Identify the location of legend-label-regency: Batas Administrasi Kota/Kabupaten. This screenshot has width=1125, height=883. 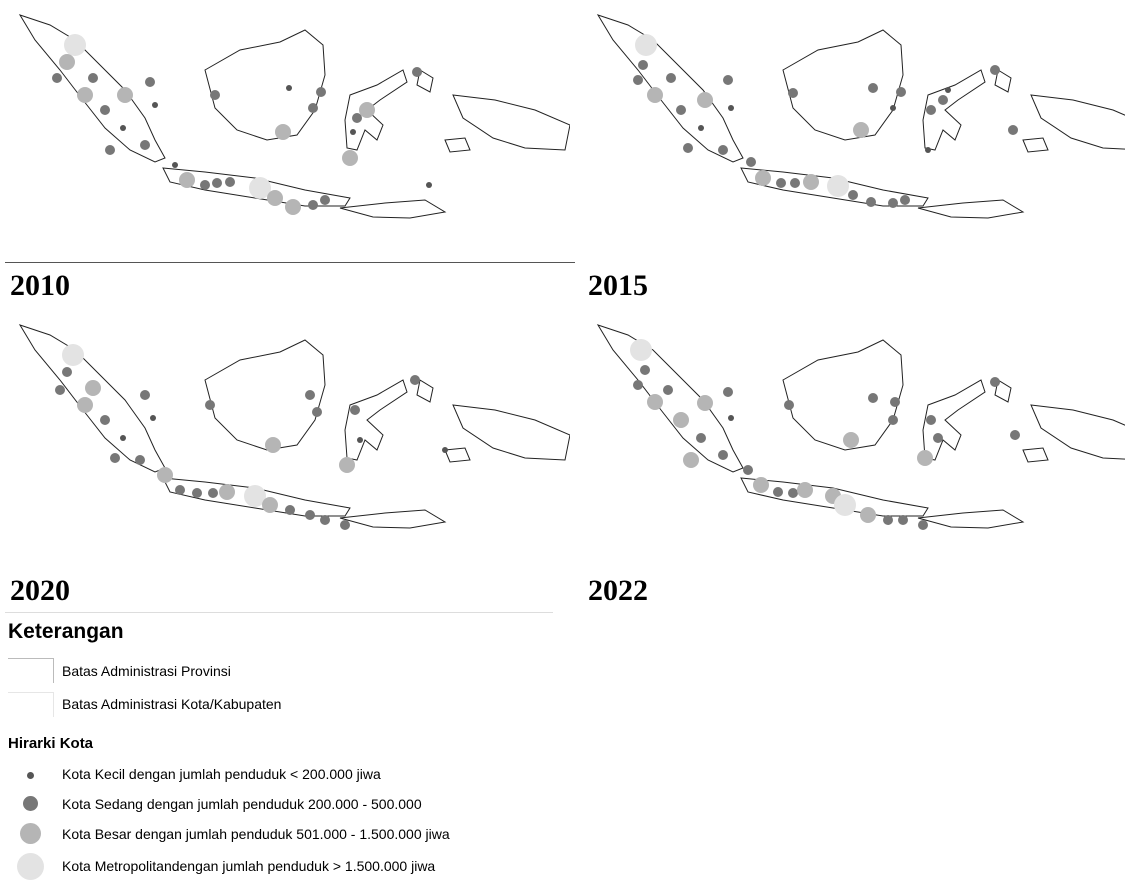
(172, 704).